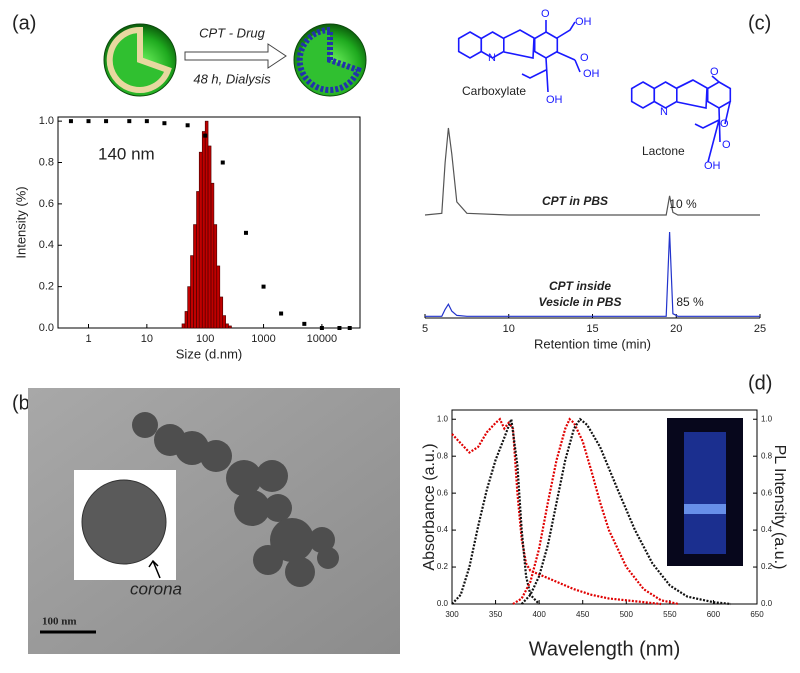 The width and height of the screenshot is (800, 673). What do you see at coordinates (235, 499) in the screenshot?
I see `particles` at bounding box center [235, 499].